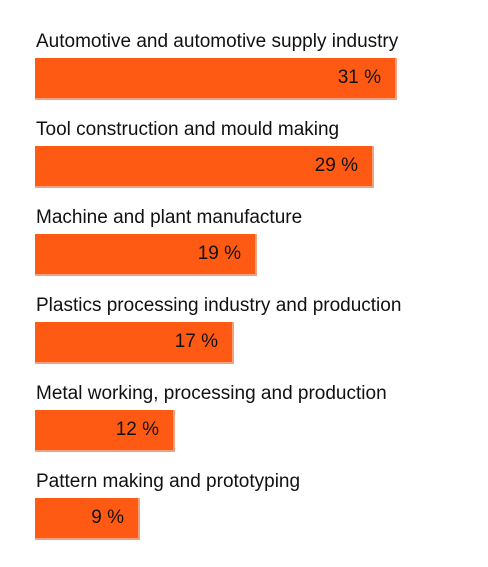 This screenshot has height=567, width=488. I want to click on value-label: 17 %, so click(196, 341).